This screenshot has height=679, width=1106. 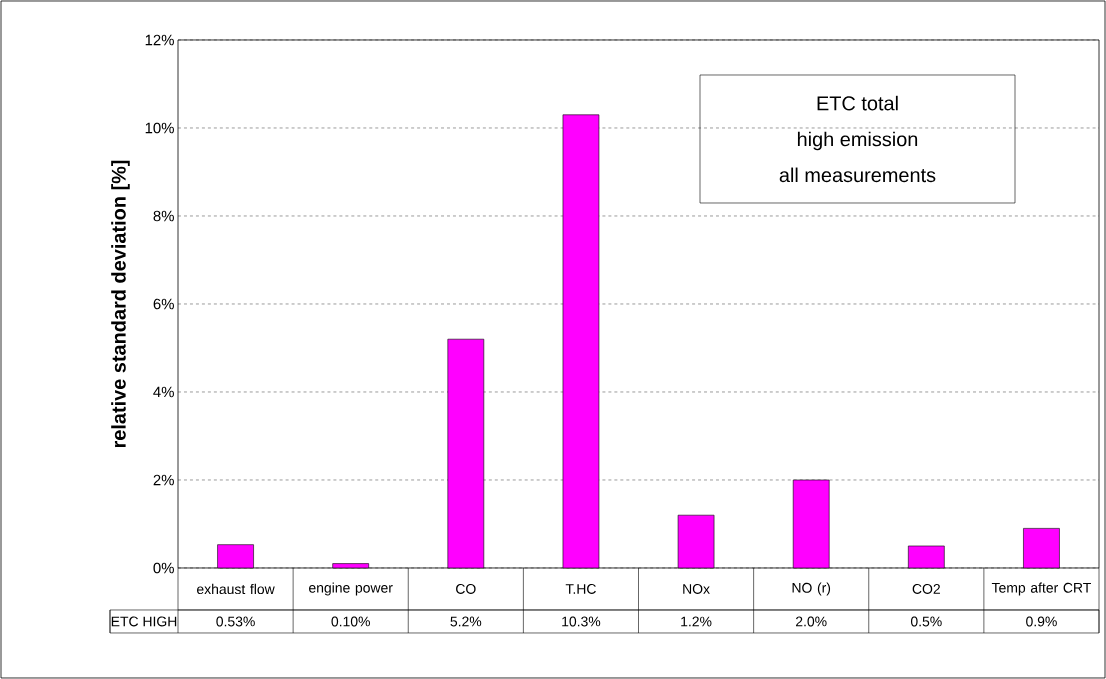 What do you see at coordinates (144, 621) in the screenshot?
I see `legend-label: ETC HIGH` at bounding box center [144, 621].